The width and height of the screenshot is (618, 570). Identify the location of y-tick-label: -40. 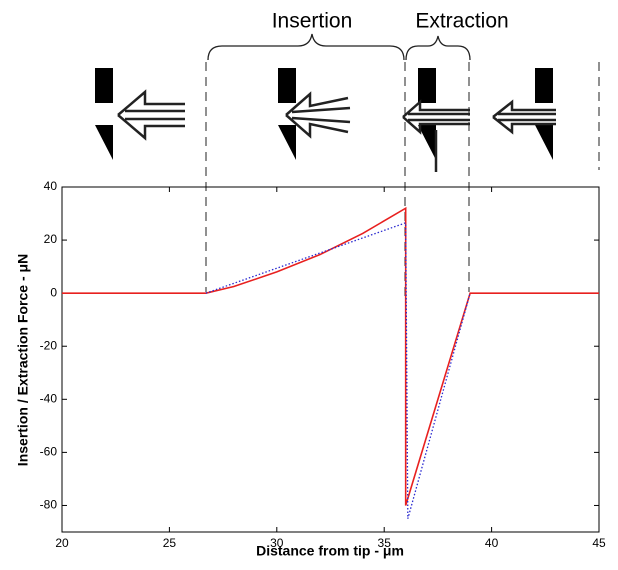
(49, 398).